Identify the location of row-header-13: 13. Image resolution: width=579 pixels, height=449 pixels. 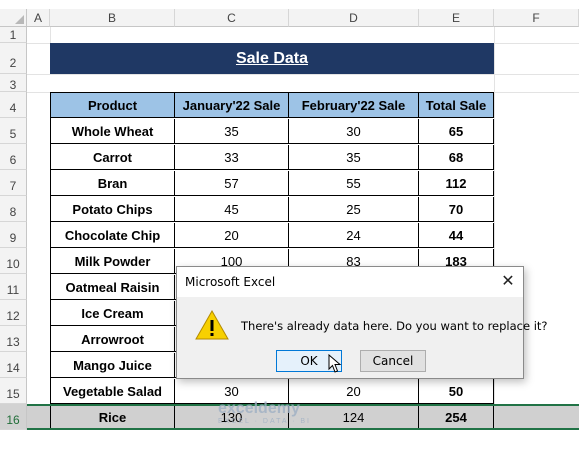
(13, 339).